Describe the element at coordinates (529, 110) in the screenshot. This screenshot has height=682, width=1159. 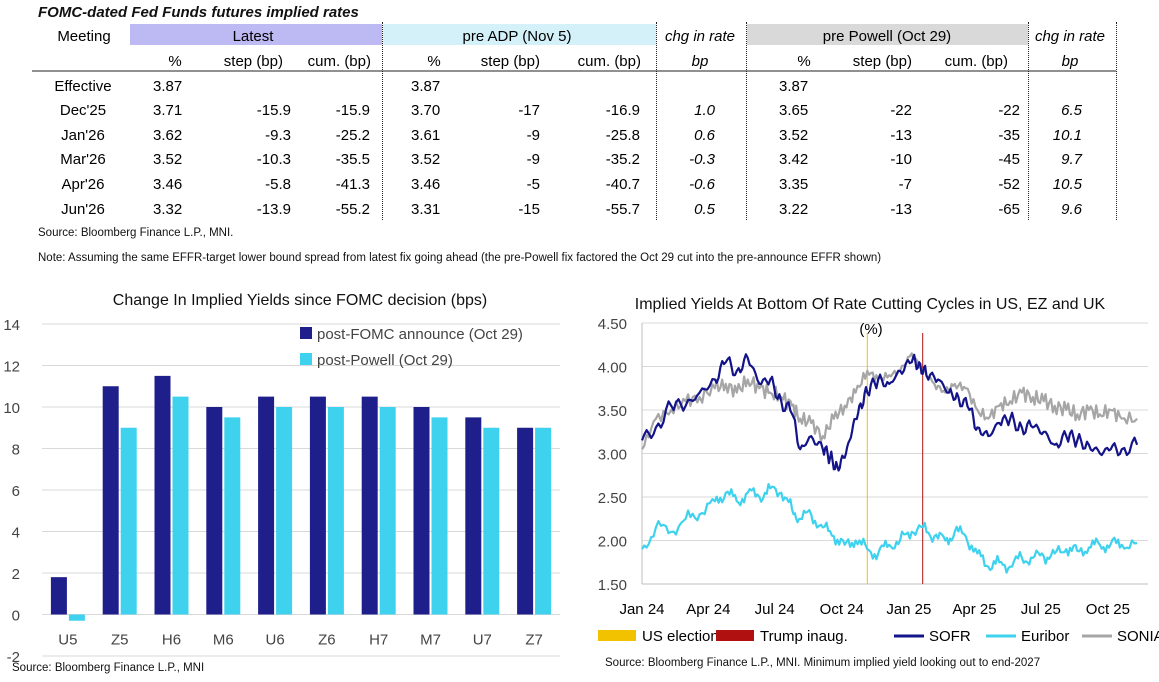
I see `table-cell: -17` at that location.